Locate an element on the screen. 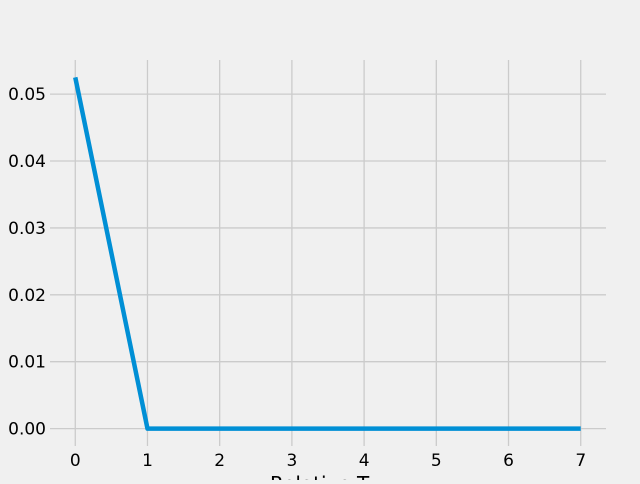  x-tick-label: 4 is located at coordinates (364, 461).